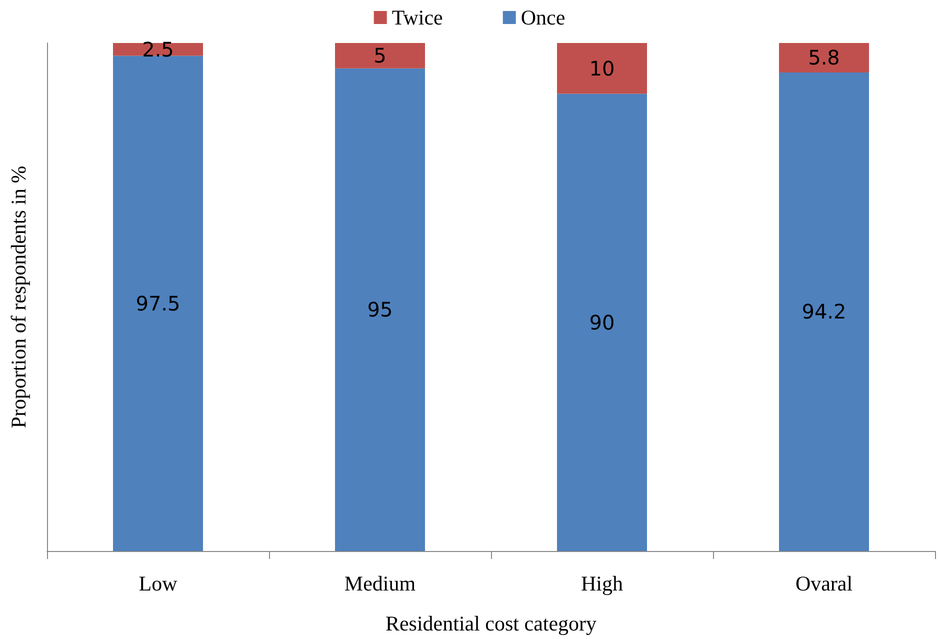 Image resolution: width=939 pixels, height=639 pixels. I want to click on data-label: 97.5, so click(158, 303).